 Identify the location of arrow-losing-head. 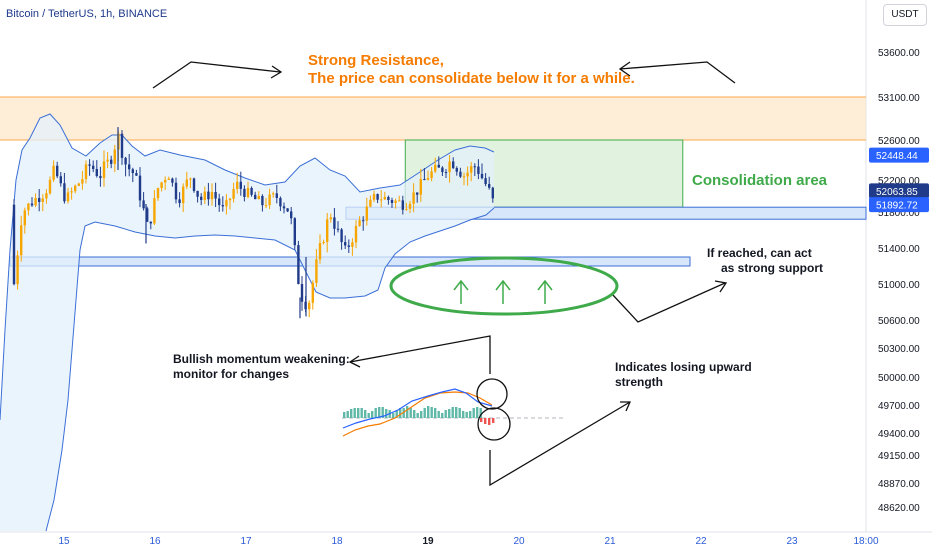
(626, 406).